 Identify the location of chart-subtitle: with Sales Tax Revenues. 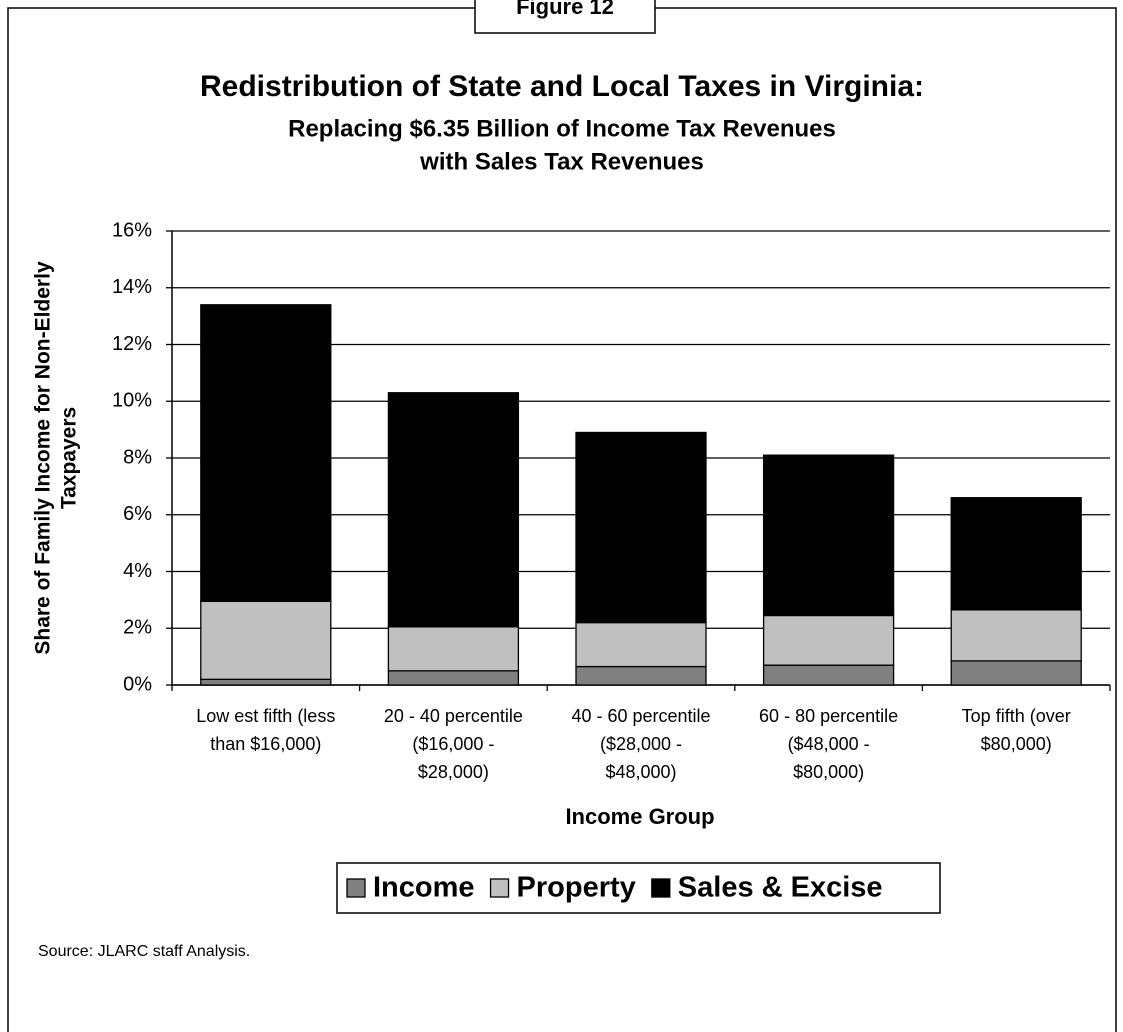
(561, 161).